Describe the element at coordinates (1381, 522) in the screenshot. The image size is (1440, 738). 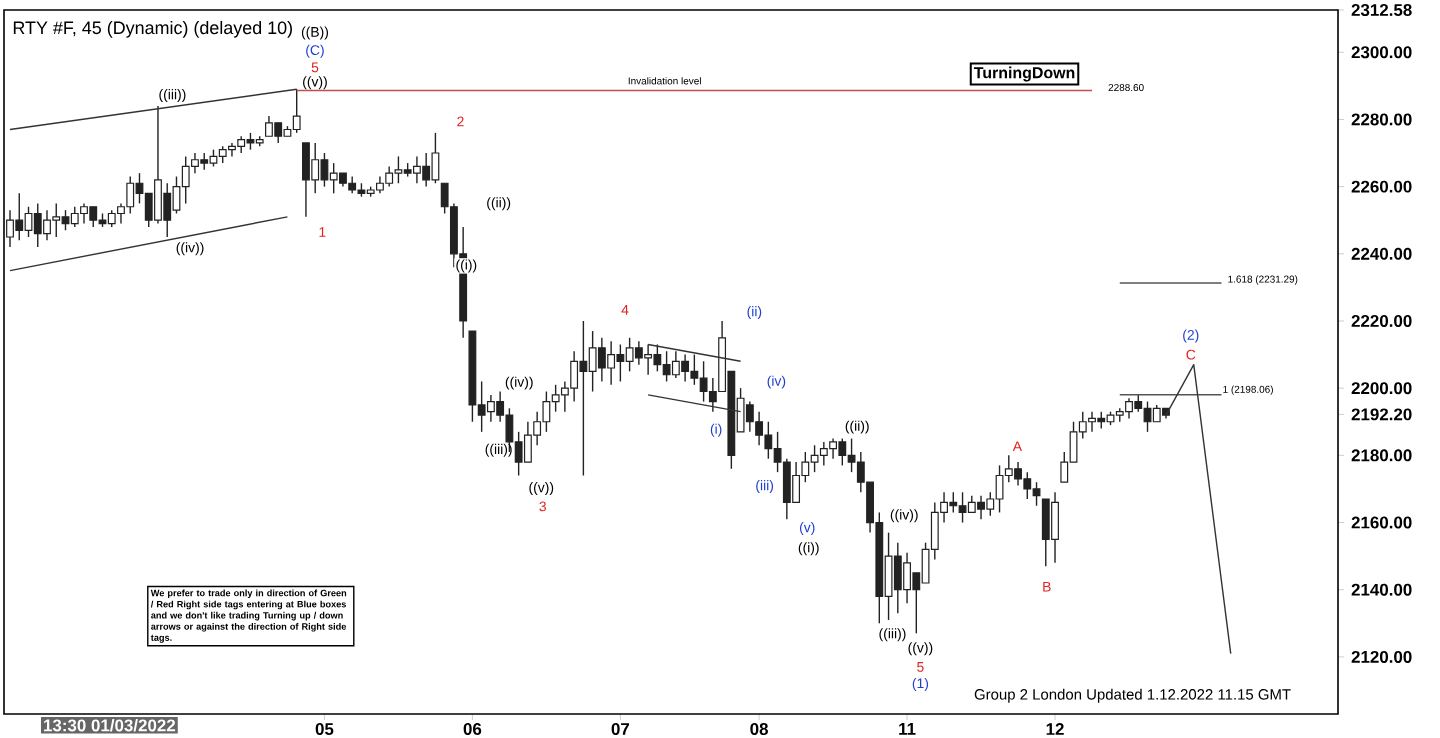
I see `y-tick-label: 2160.00` at that location.